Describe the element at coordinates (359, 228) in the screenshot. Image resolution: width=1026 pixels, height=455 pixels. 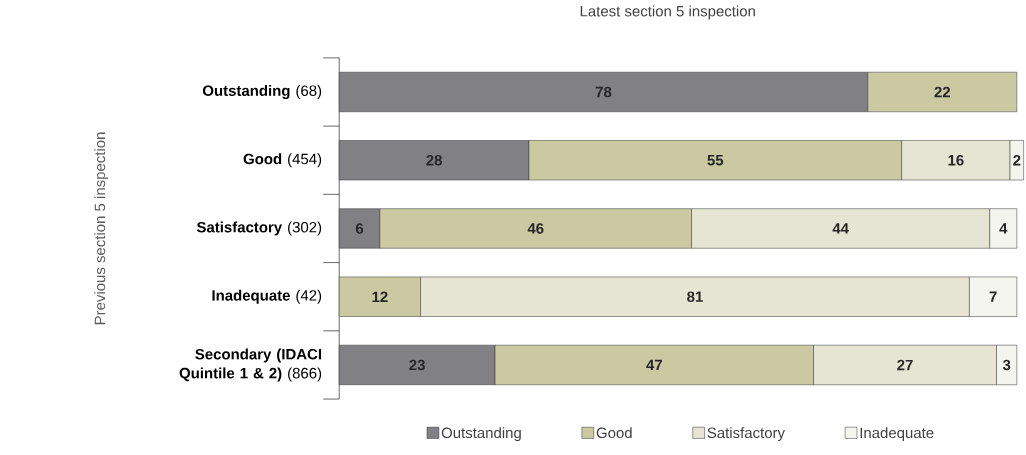
I see `data-label: 6` at that location.